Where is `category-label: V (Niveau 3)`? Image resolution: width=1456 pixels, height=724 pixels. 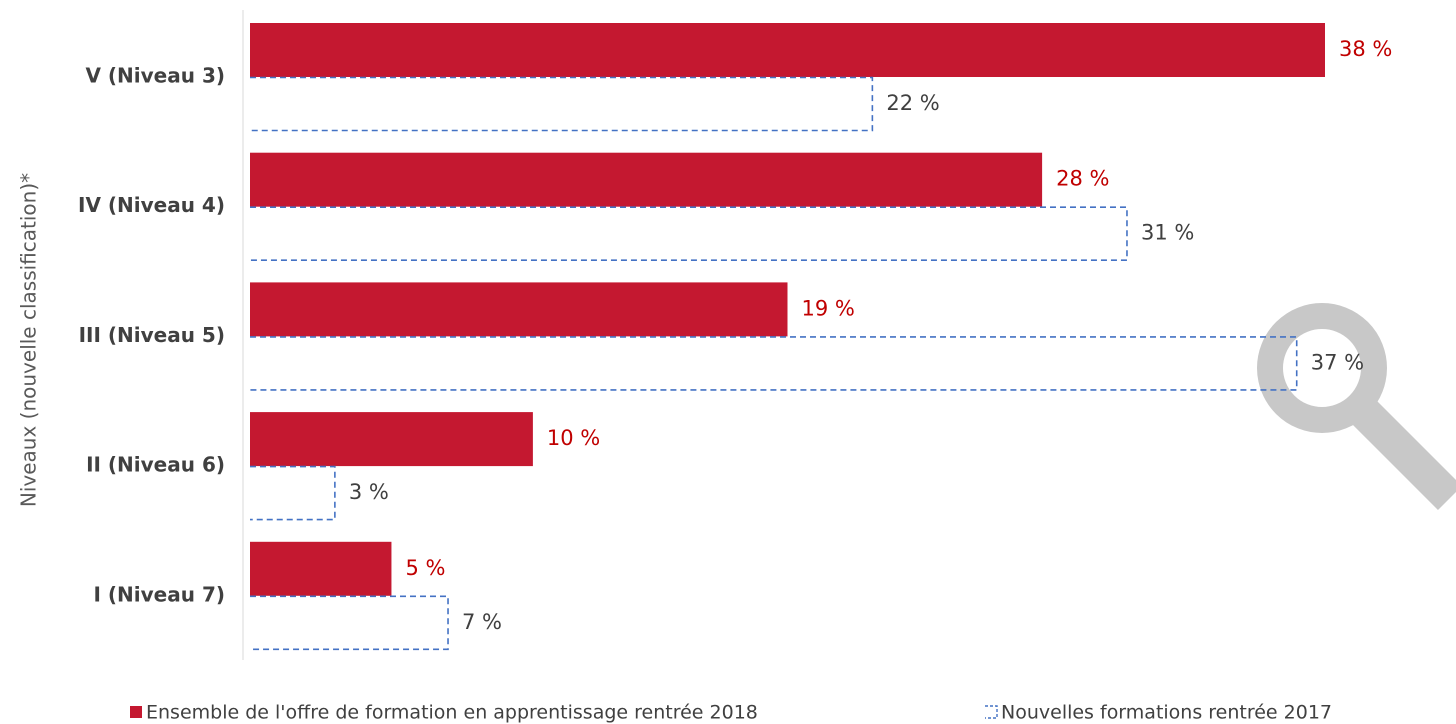
category-label: V (Niveau 3) is located at coordinates (155, 76).